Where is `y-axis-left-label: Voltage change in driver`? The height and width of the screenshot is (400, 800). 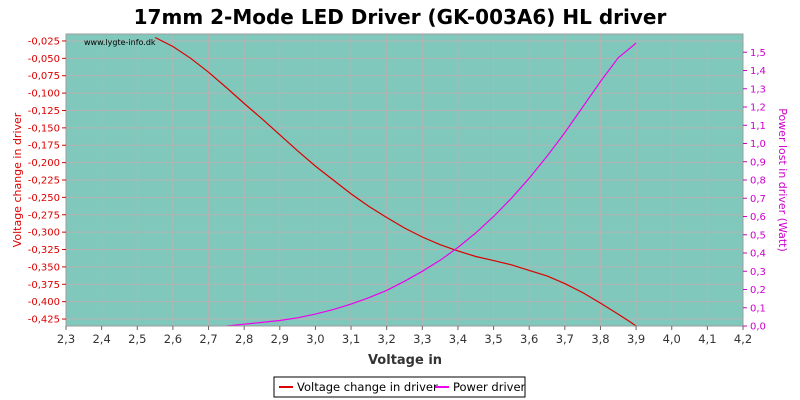 y-axis-left-label: Voltage change in driver is located at coordinates (17, 179).